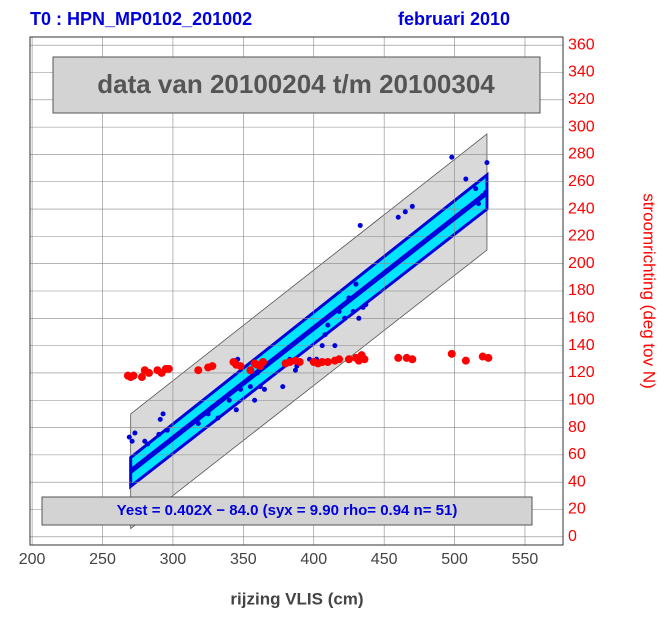  Describe the element at coordinates (296, 598) in the screenshot. I see `x-axis-label: rijzing VLIS (cm)` at that location.